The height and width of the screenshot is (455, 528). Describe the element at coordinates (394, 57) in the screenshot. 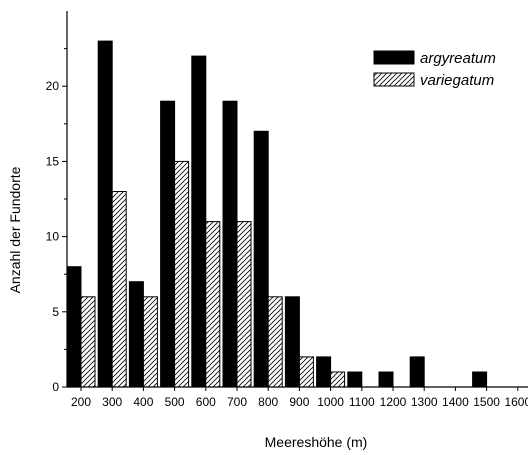

I see `legend-swatch-argyreatum` at that location.